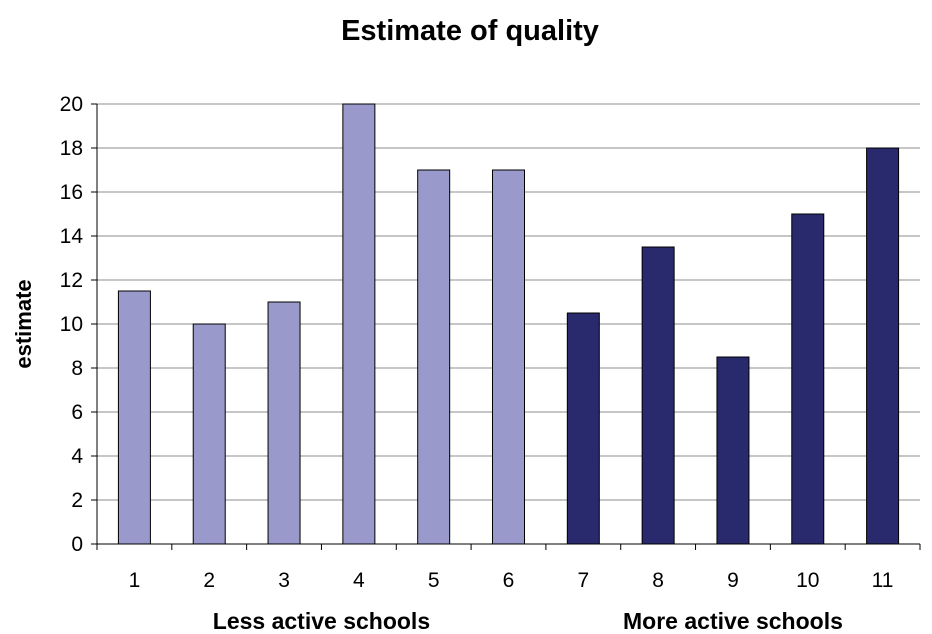 The height and width of the screenshot is (634, 932). Describe the element at coordinates (71, 324) in the screenshot. I see `y-tick-label: 10` at that location.